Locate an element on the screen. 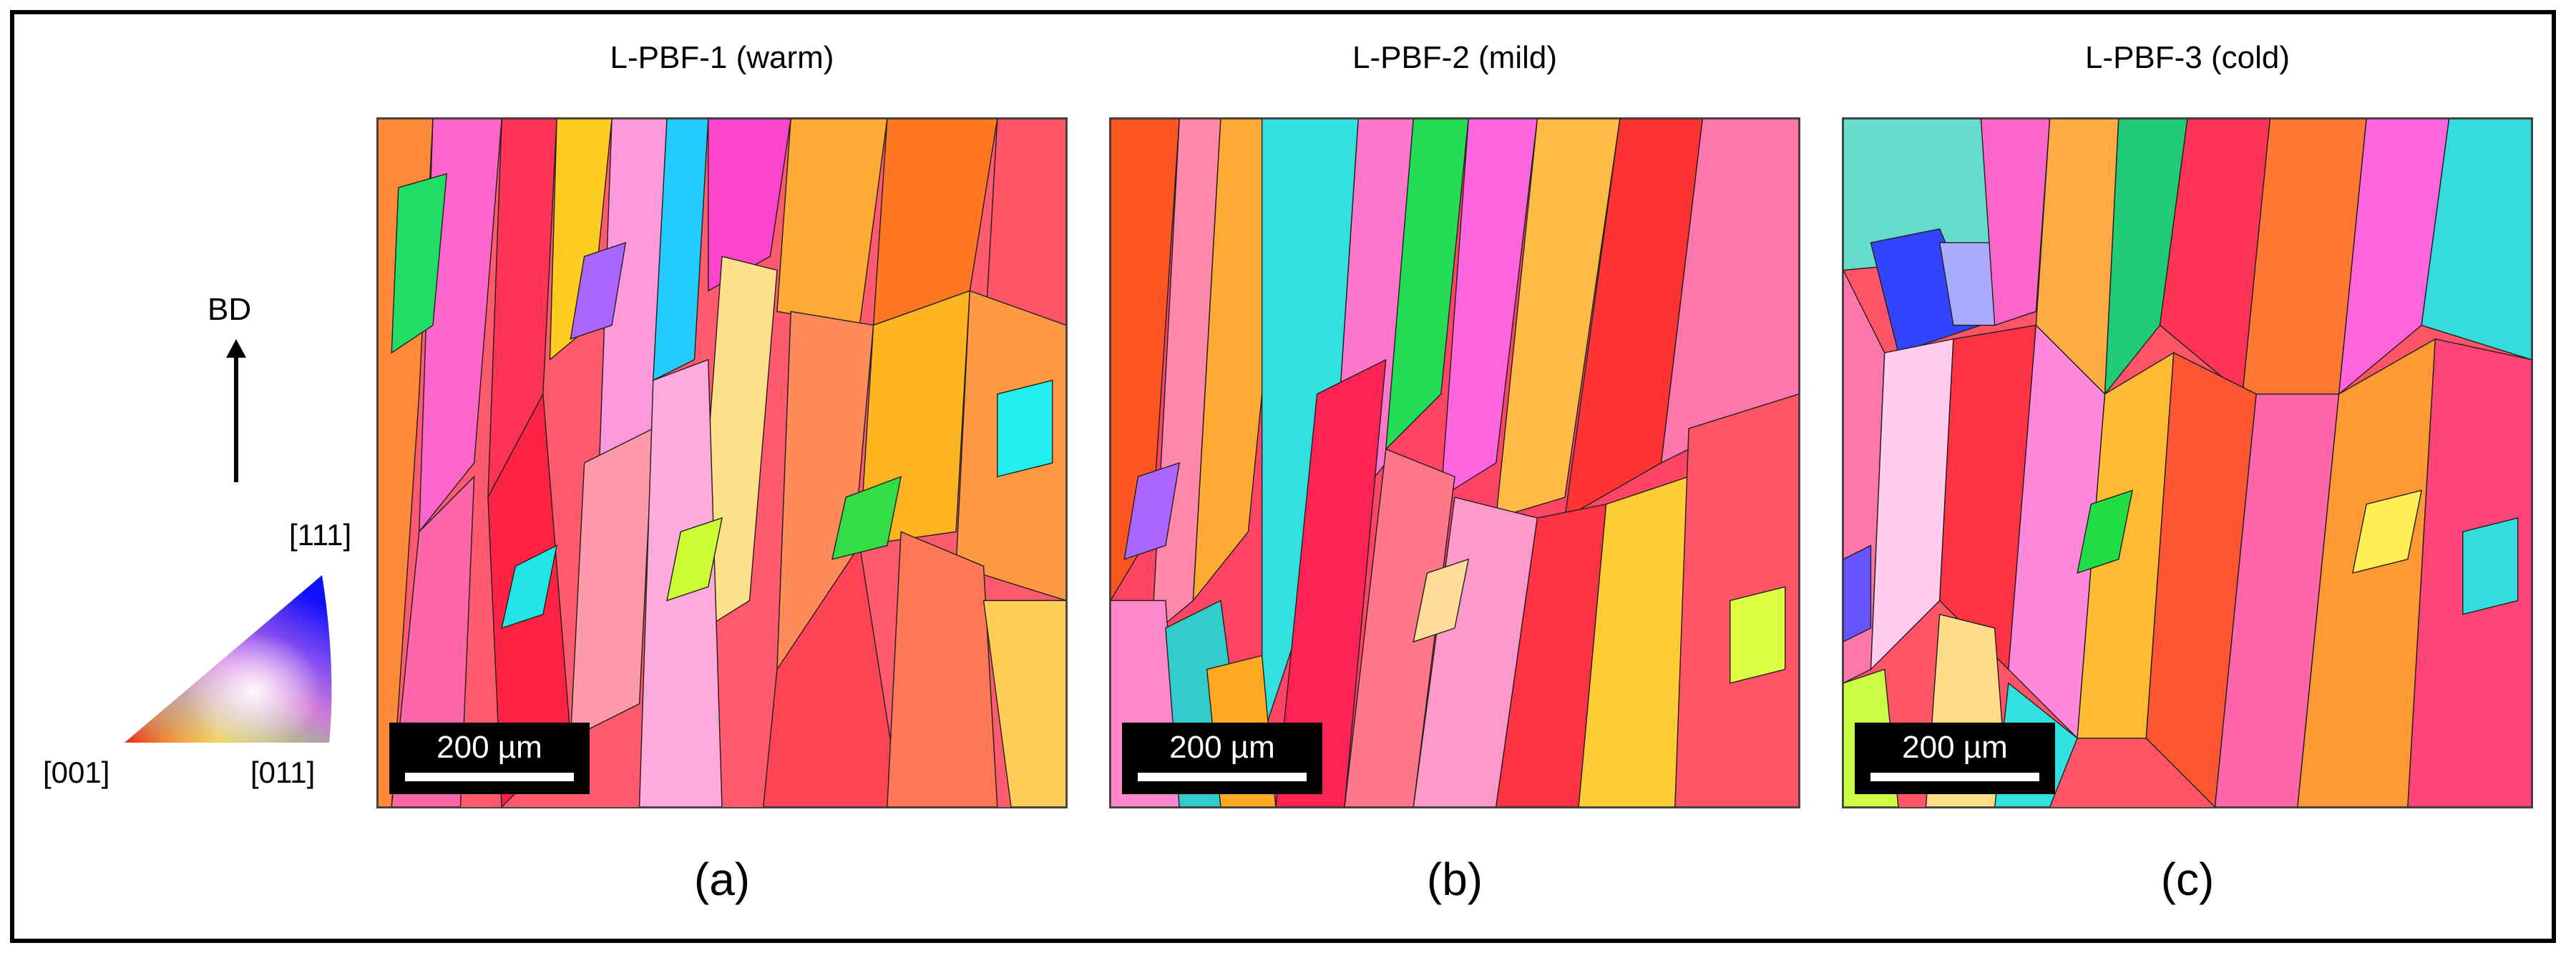 This screenshot has height=963, width=2576. scale-bar-c-line is located at coordinates (1954, 777).